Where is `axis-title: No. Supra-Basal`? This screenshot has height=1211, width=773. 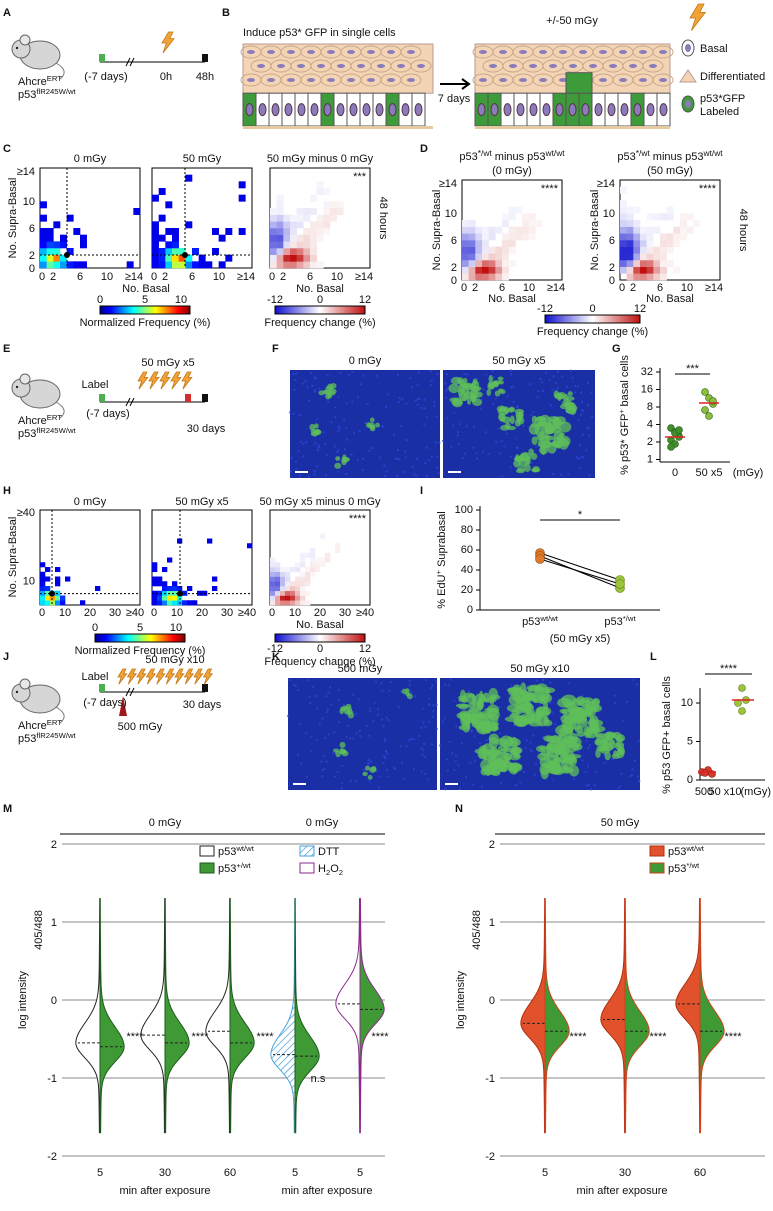
axis-title: No. Supra-Basal is located at coordinates (437, 230).